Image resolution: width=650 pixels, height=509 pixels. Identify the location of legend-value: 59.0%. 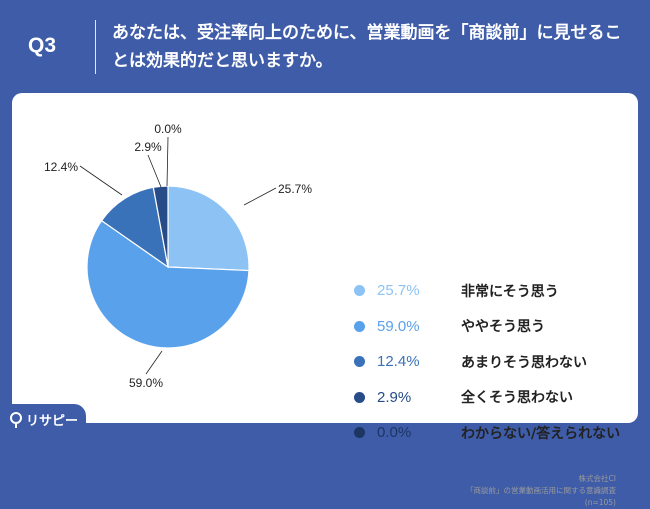
(398, 326).